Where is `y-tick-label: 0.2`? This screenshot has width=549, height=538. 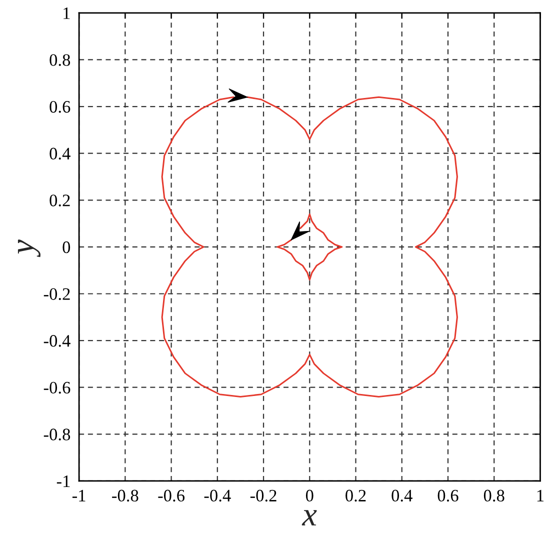 y-tick-label: 0.2 is located at coordinates (60, 200).